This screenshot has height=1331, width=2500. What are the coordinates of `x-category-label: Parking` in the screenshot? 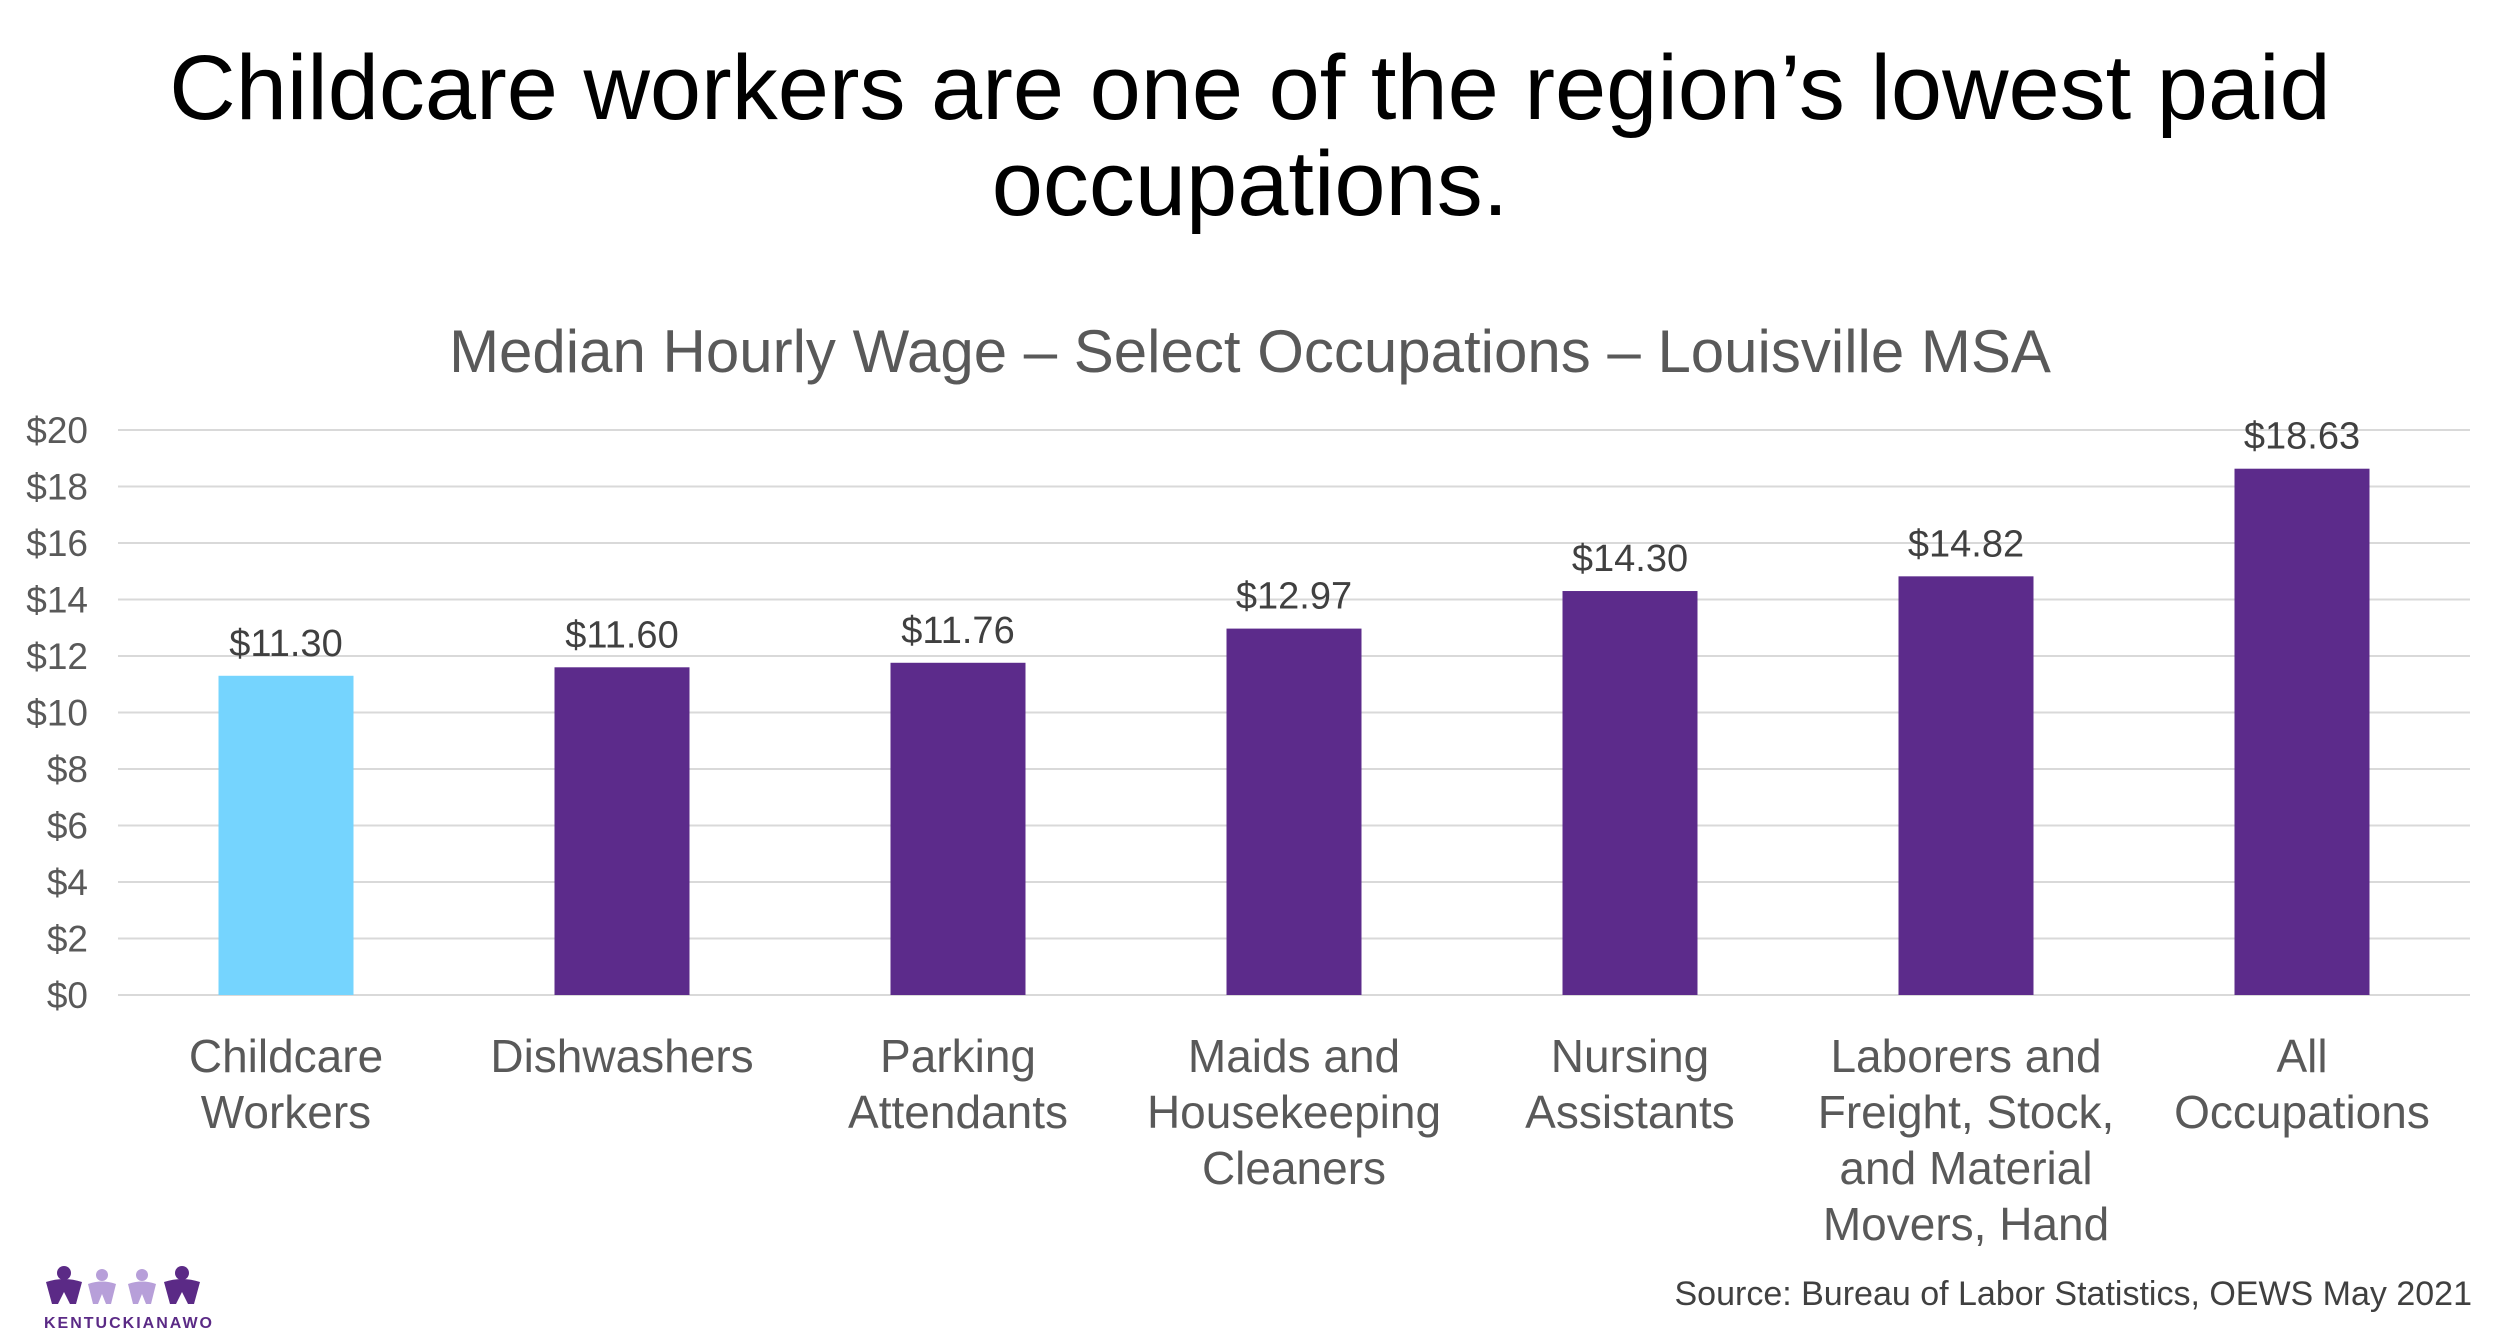 It's located at (958, 1056).